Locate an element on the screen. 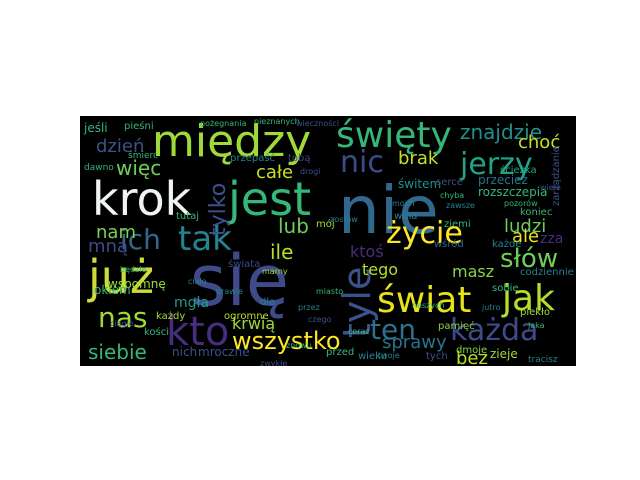 This screenshot has width=640, height=480. word-ludzi: ludzi is located at coordinates (525, 226).